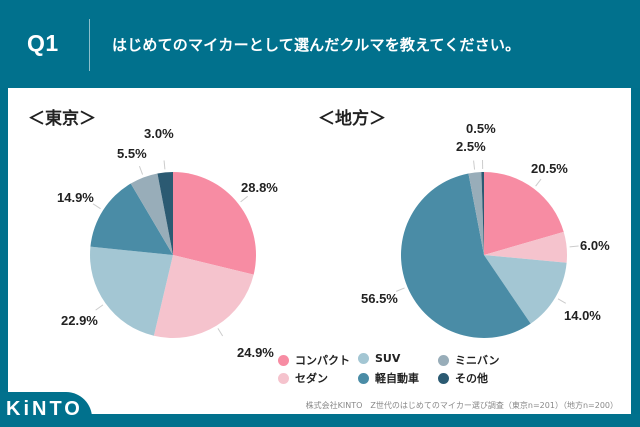  I want to click on chiho-label-kei: 56.5%, so click(379, 298).